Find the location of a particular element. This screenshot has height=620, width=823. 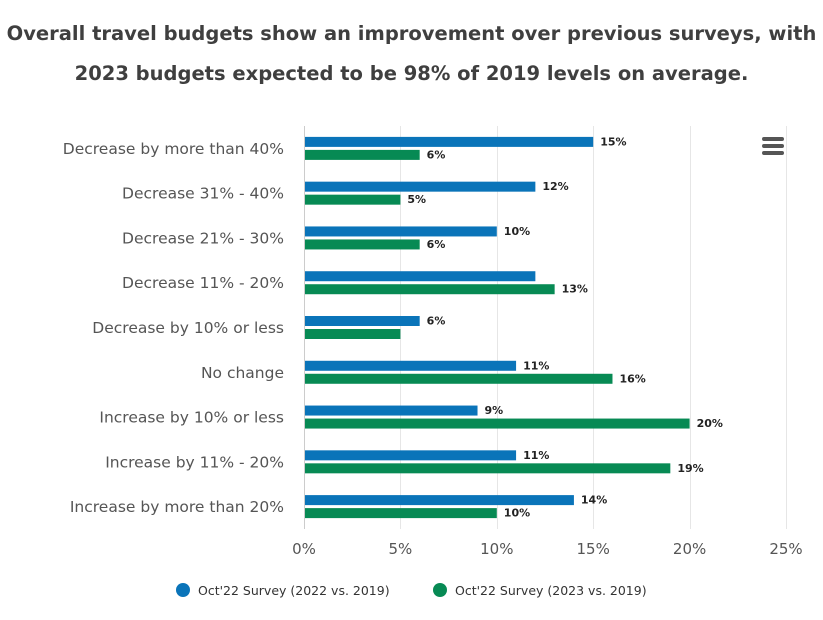

category-label-increase-by-more-than-20: Increase by more than 20% is located at coordinates (177, 507).